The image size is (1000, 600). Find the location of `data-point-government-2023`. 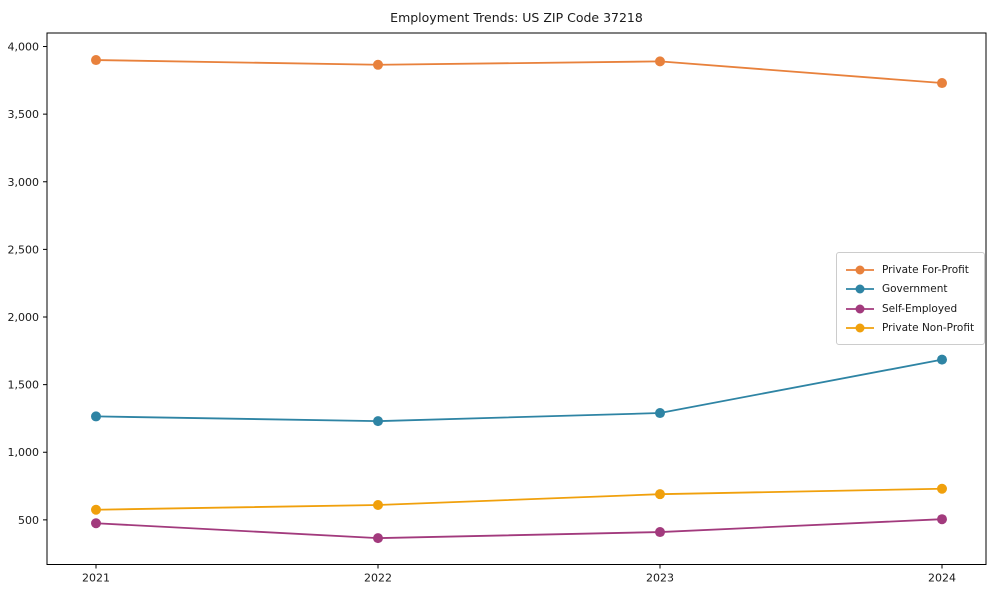

data-point-government-2023 is located at coordinates (660, 413).